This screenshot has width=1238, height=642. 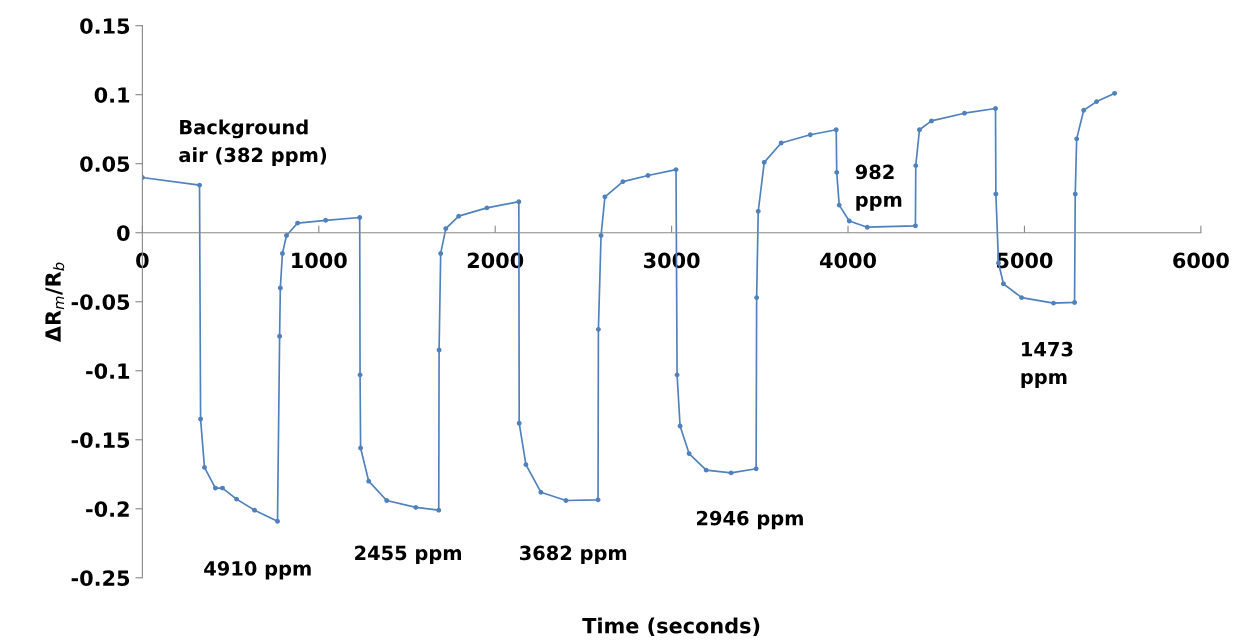 What do you see at coordinates (112, 95) in the screenshot?
I see `y-tick-label: 0.1` at bounding box center [112, 95].